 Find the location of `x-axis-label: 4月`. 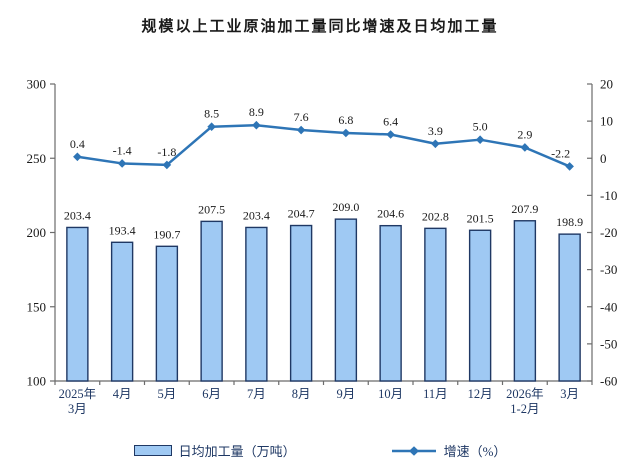

x-axis-label: 4月 is located at coordinates (122, 394).